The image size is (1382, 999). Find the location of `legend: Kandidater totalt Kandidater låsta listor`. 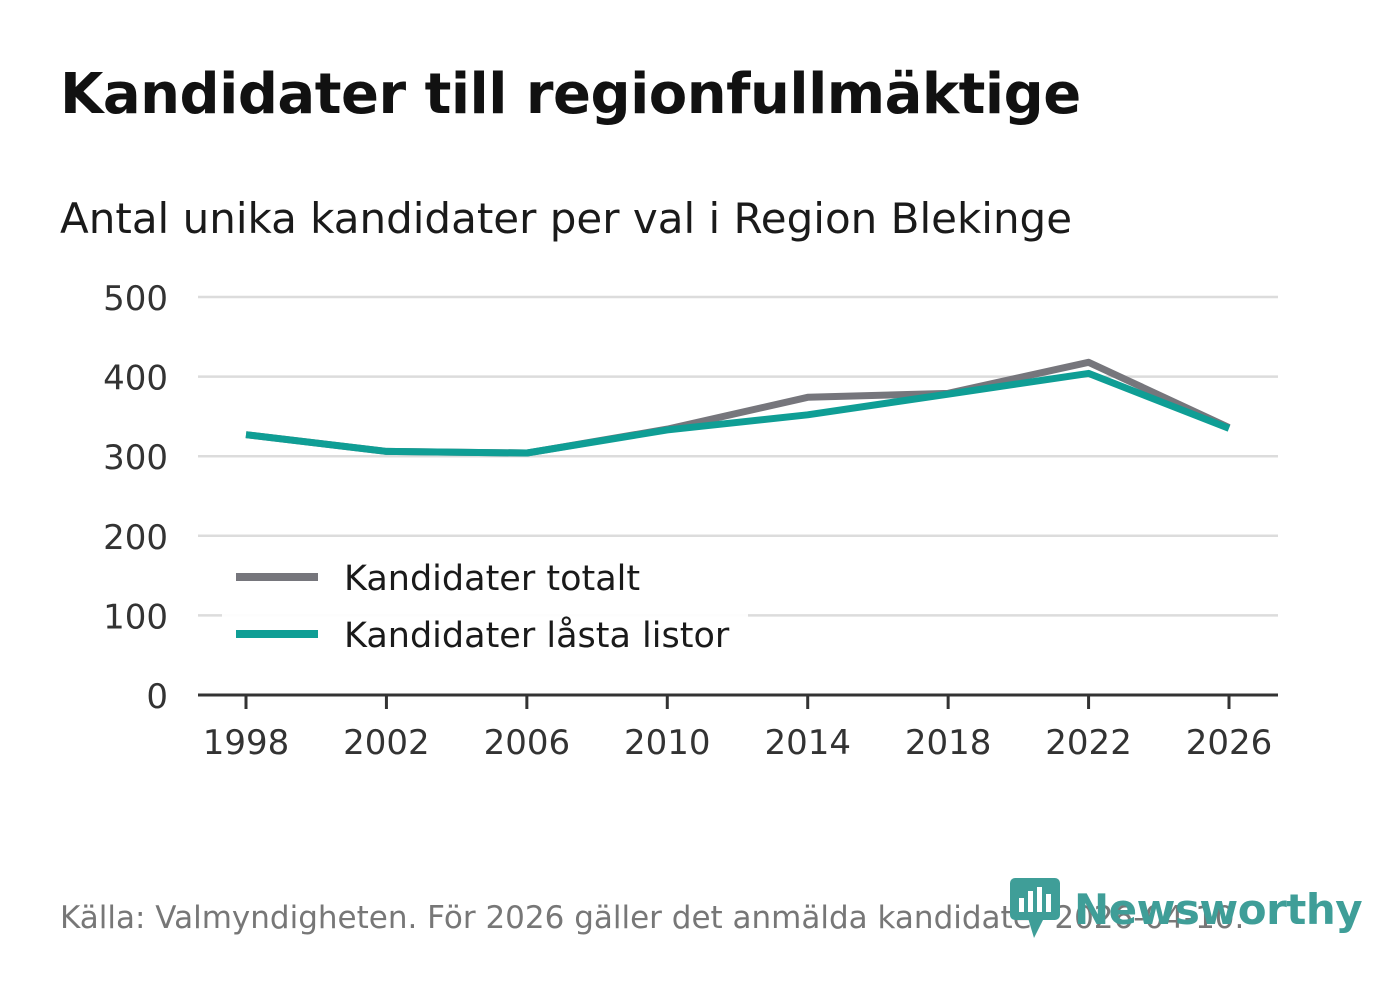

legend: Kandidater totalt Kandidater låsta listor is located at coordinates (485, 603).